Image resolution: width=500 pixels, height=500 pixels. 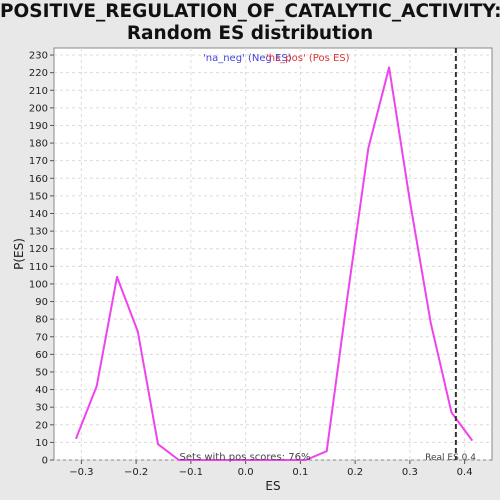 I want to click on x-tick-label: 0.4, so click(x=465, y=472).